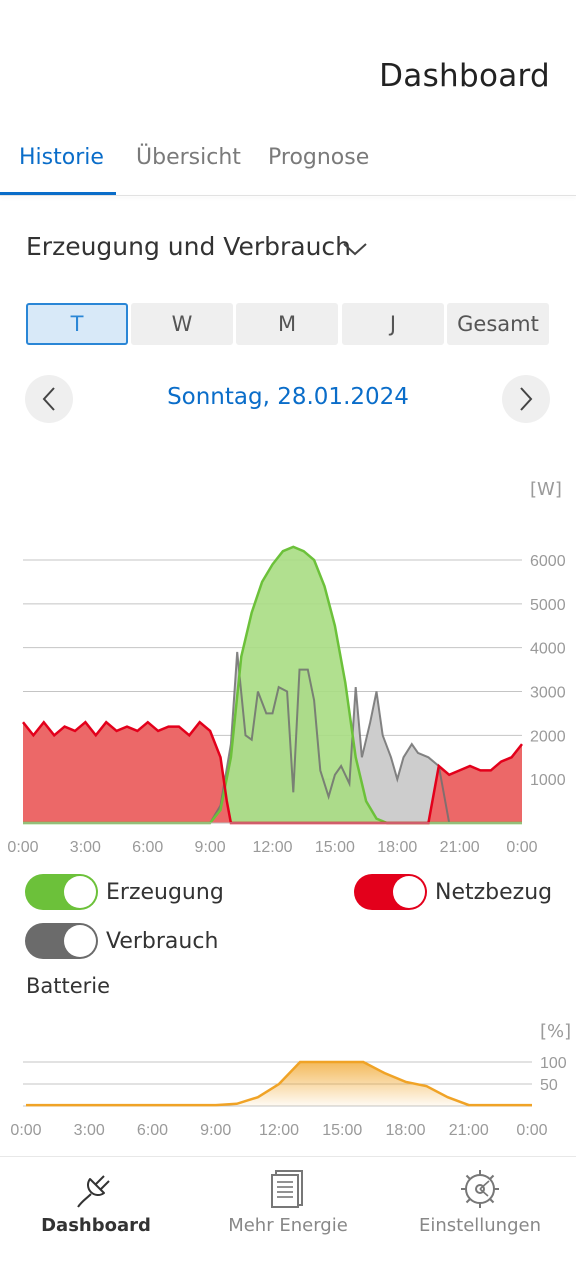 The width and height of the screenshot is (576, 1281). I want to click on battery-label: Batterie, so click(68, 986).